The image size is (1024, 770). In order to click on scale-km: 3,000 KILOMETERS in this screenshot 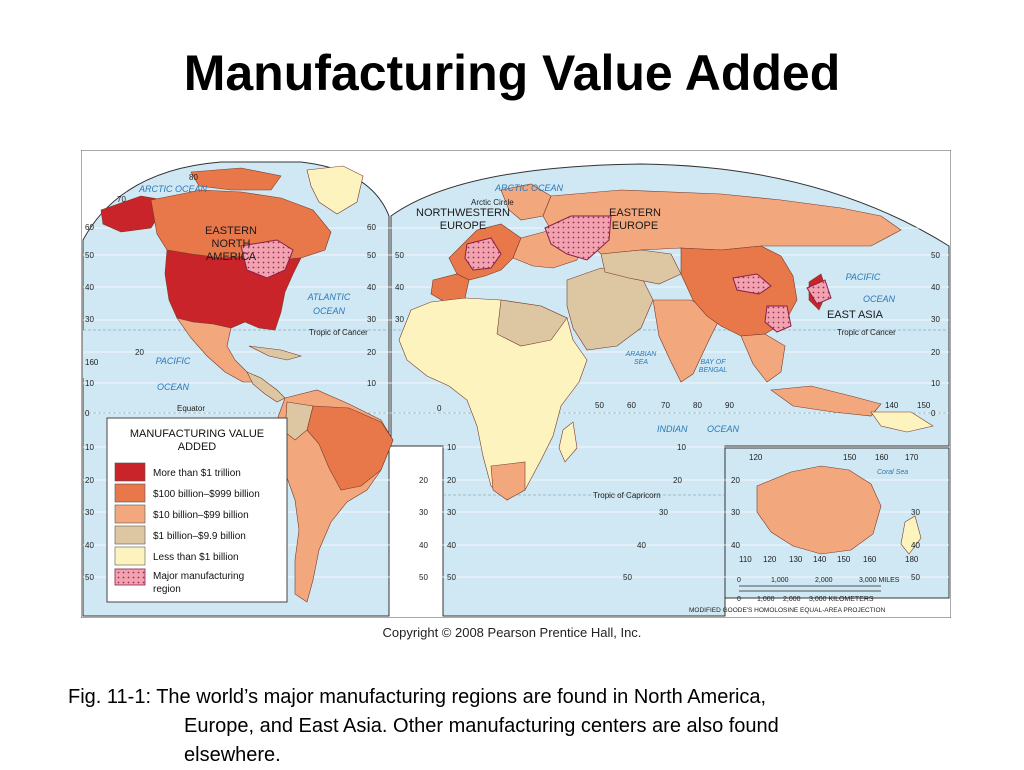, I will do `click(841, 599)`.